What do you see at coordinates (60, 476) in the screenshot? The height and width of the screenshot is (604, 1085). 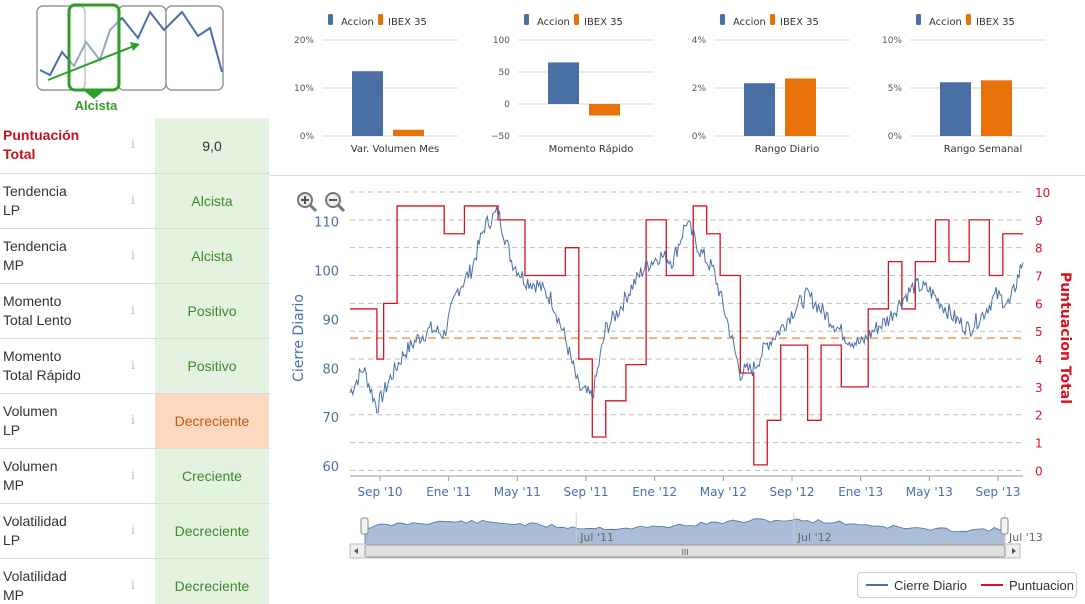 I see `score-volumen-mp-label: Volumen MP` at bounding box center [60, 476].